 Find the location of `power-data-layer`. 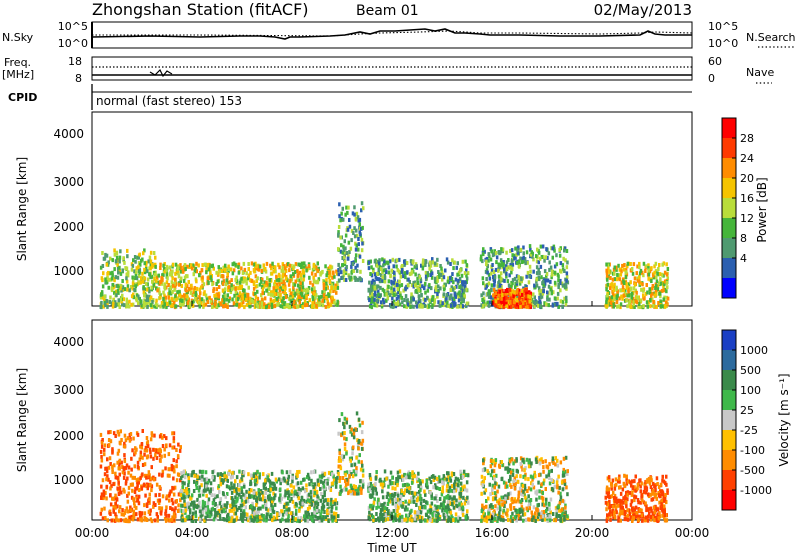

power-data-layer is located at coordinates (384, 255).